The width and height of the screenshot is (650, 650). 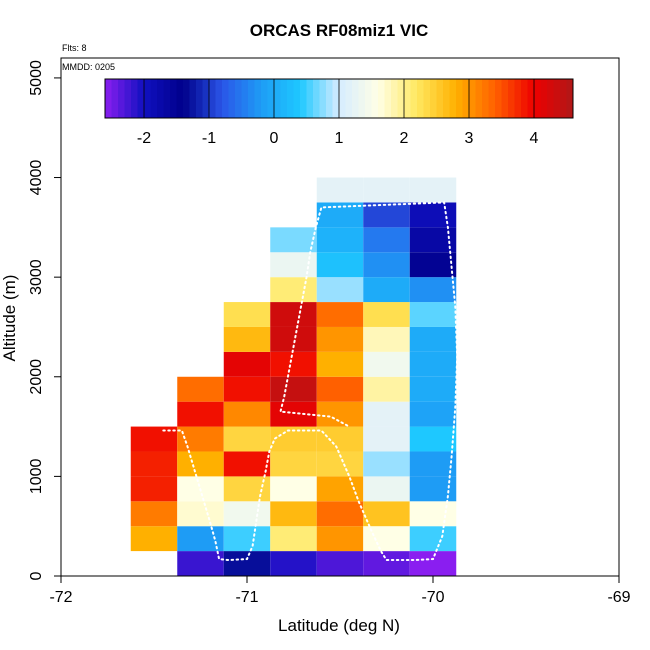 I want to click on x-tick-label: -72, so click(x=60, y=597).